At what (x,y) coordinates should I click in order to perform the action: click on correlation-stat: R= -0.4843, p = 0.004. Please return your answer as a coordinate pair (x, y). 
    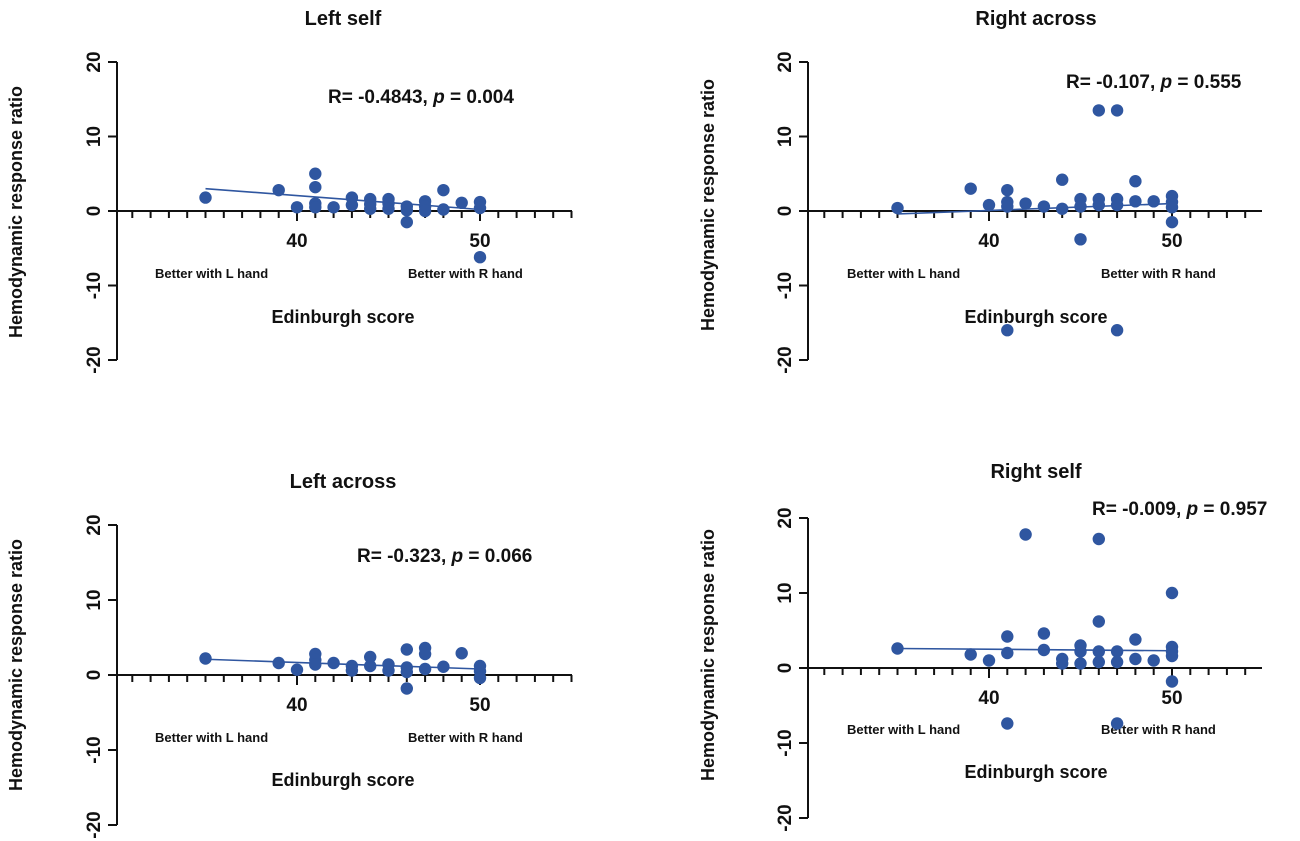
    Looking at the image, I should click on (421, 97).